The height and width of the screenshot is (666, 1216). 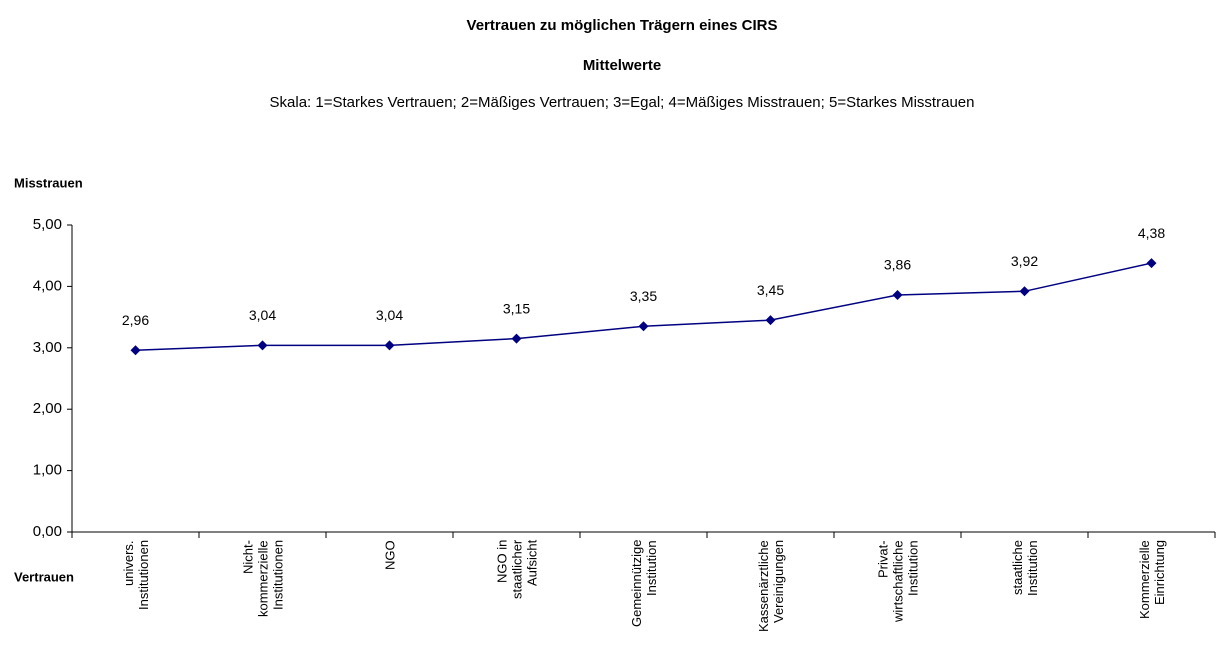 I want to click on y-tick-label: 4,00, so click(x=47, y=285).